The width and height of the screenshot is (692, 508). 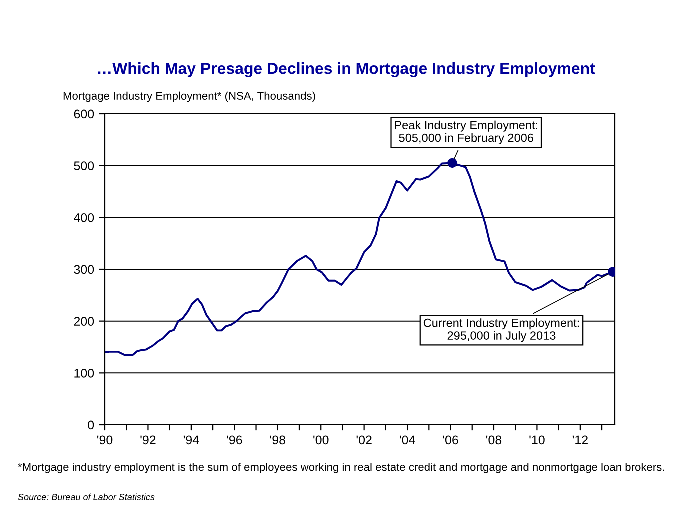 I want to click on y-tick-label: 400, so click(x=84, y=217).